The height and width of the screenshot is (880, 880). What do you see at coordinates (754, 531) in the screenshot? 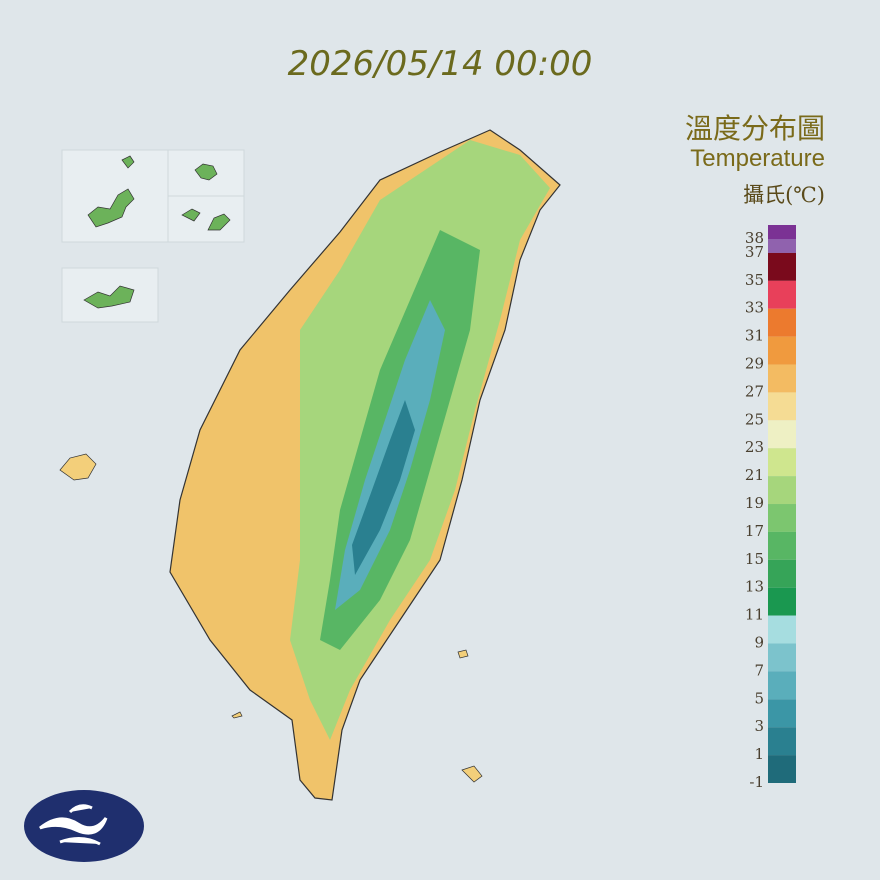
I see `legend-tick-label: 17` at bounding box center [754, 531].